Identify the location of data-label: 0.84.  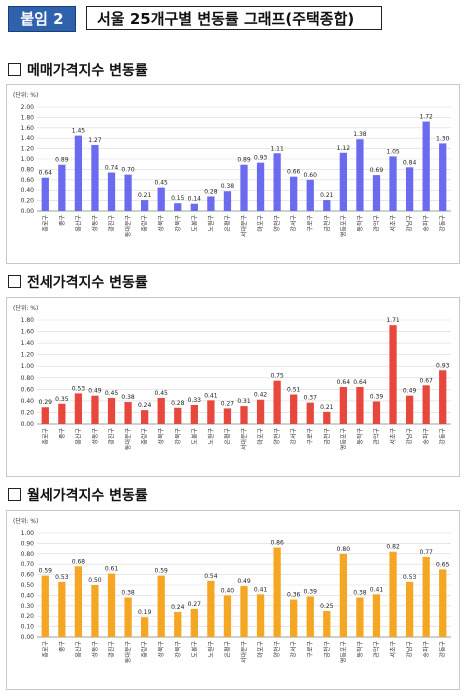
(410, 162).